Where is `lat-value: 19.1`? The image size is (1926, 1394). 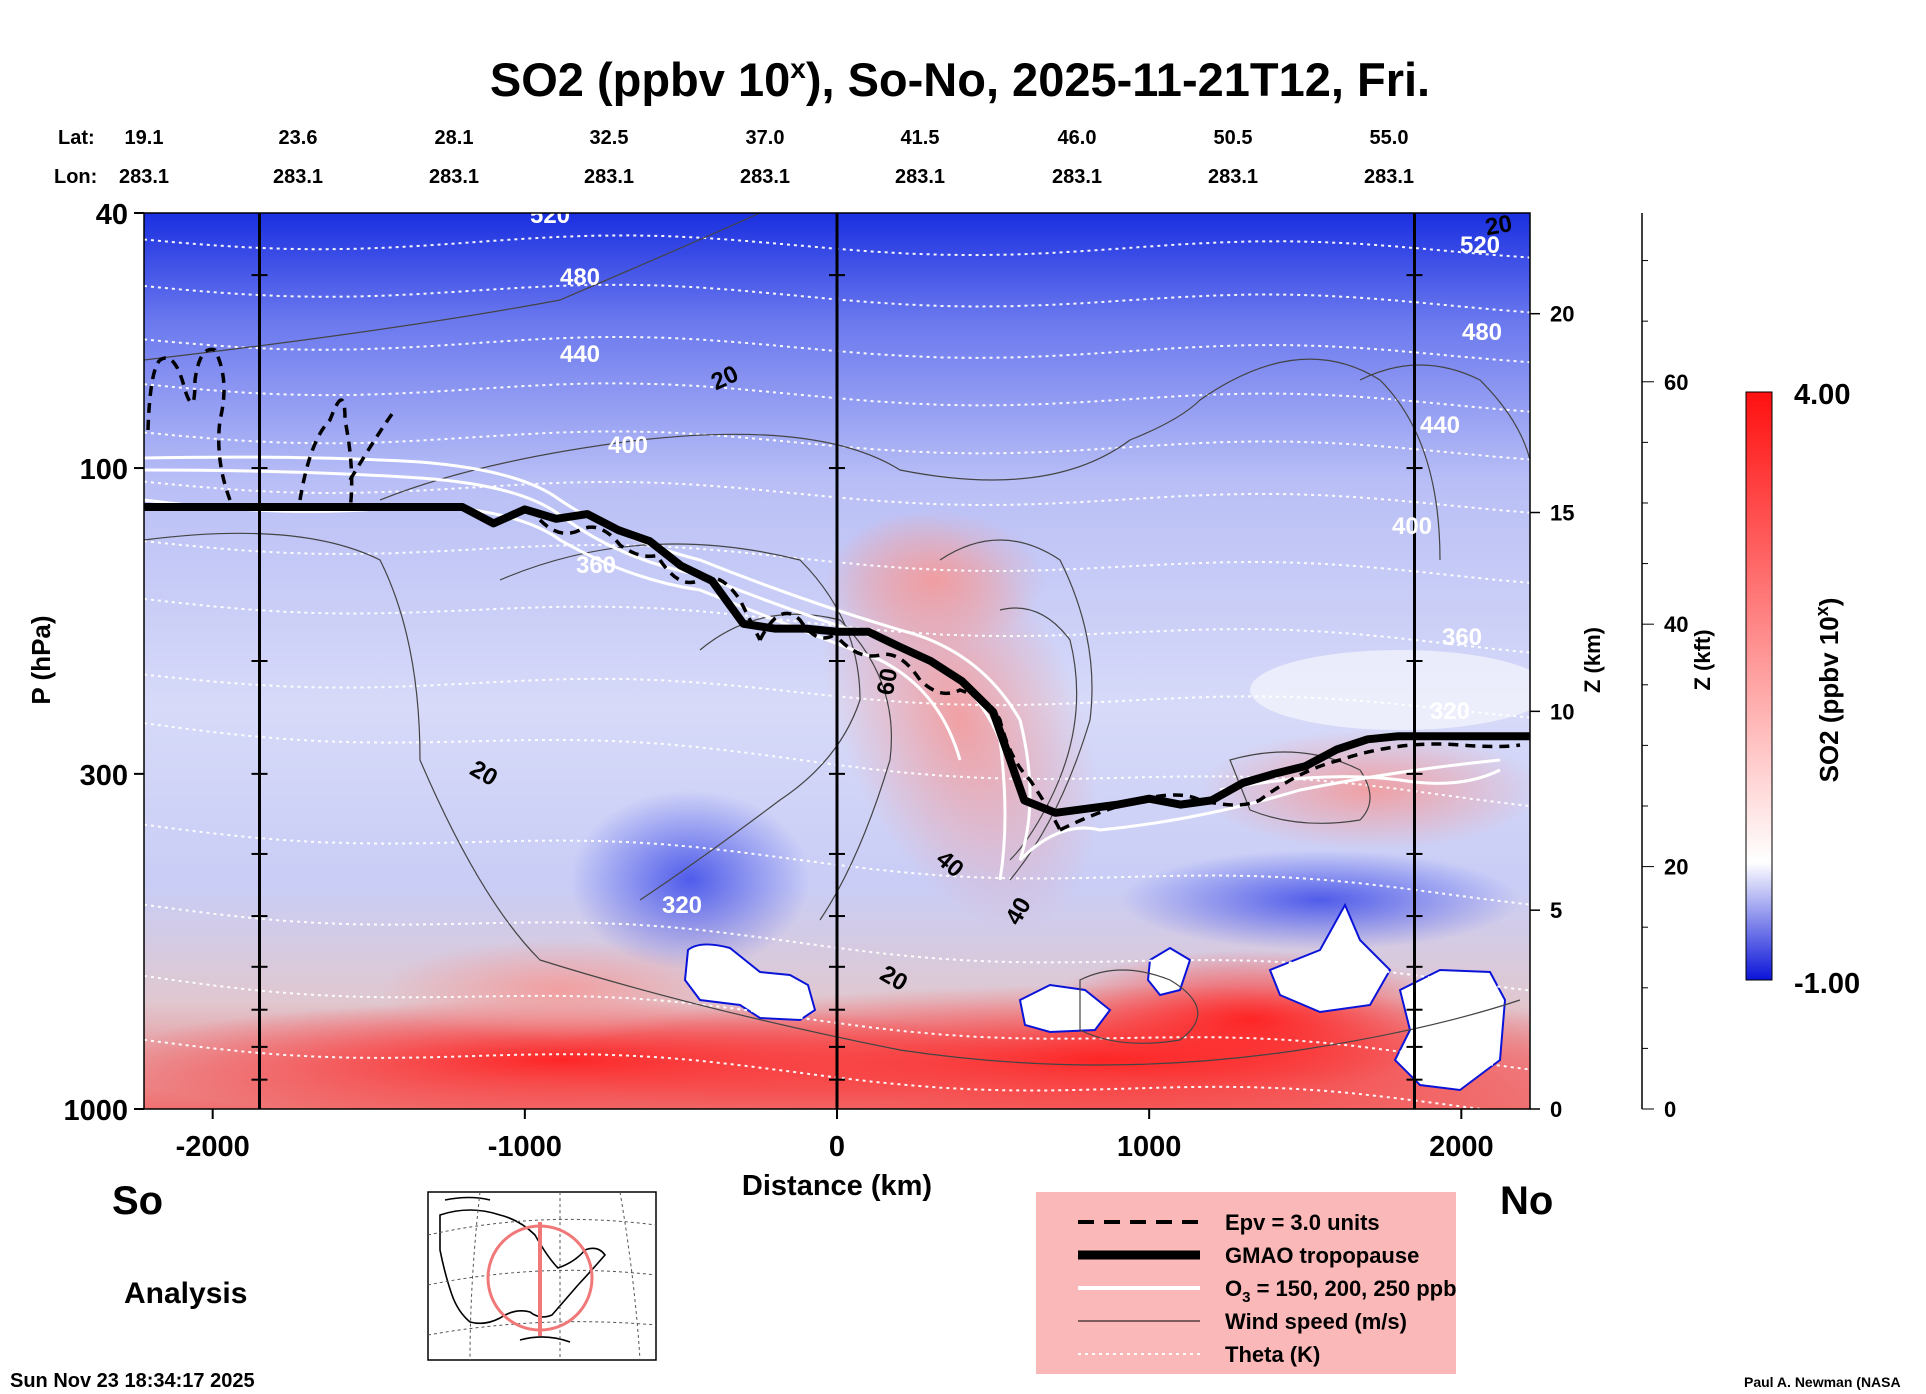 lat-value: 19.1 is located at coordinates (144, 138).